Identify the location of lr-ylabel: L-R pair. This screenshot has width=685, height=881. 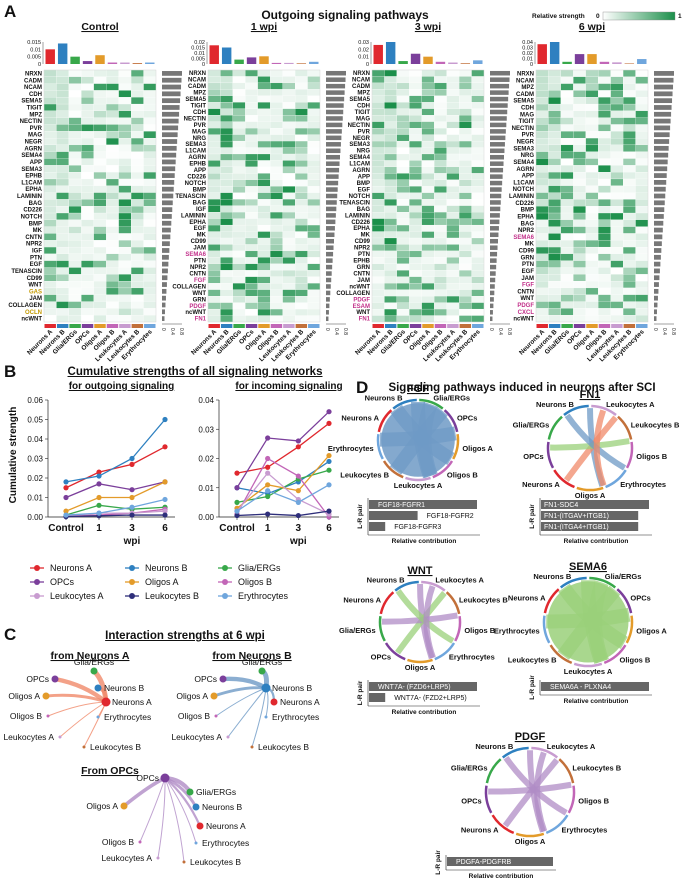
(532, 516).